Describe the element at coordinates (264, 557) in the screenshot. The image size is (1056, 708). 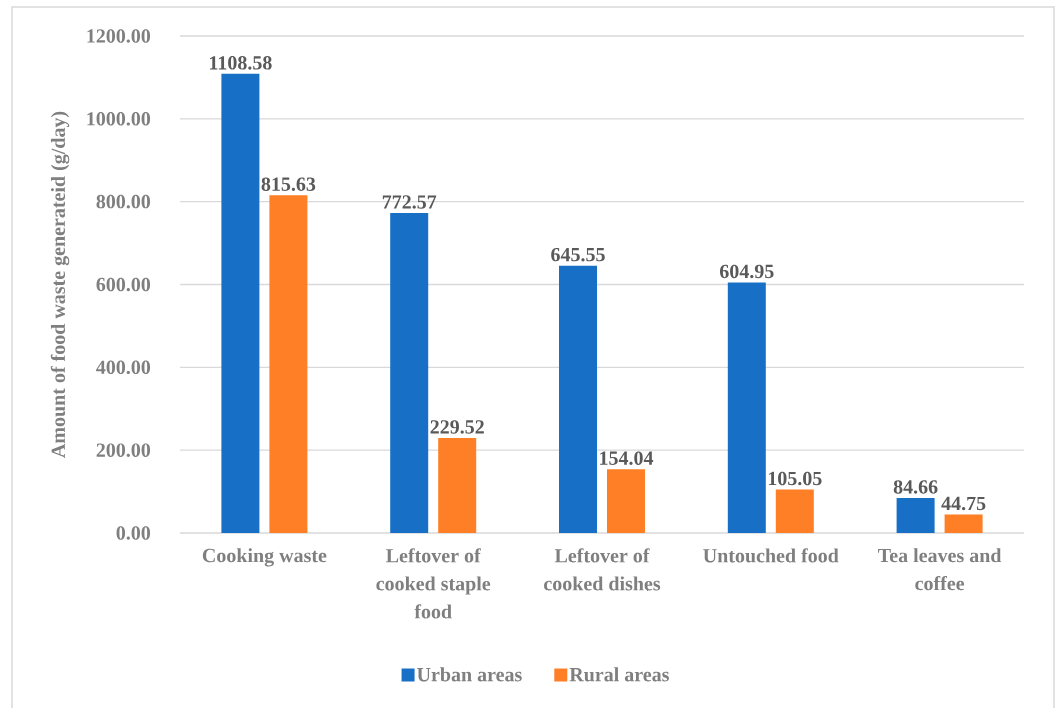
I see `x-tick-label: Cooking waste` at that location.